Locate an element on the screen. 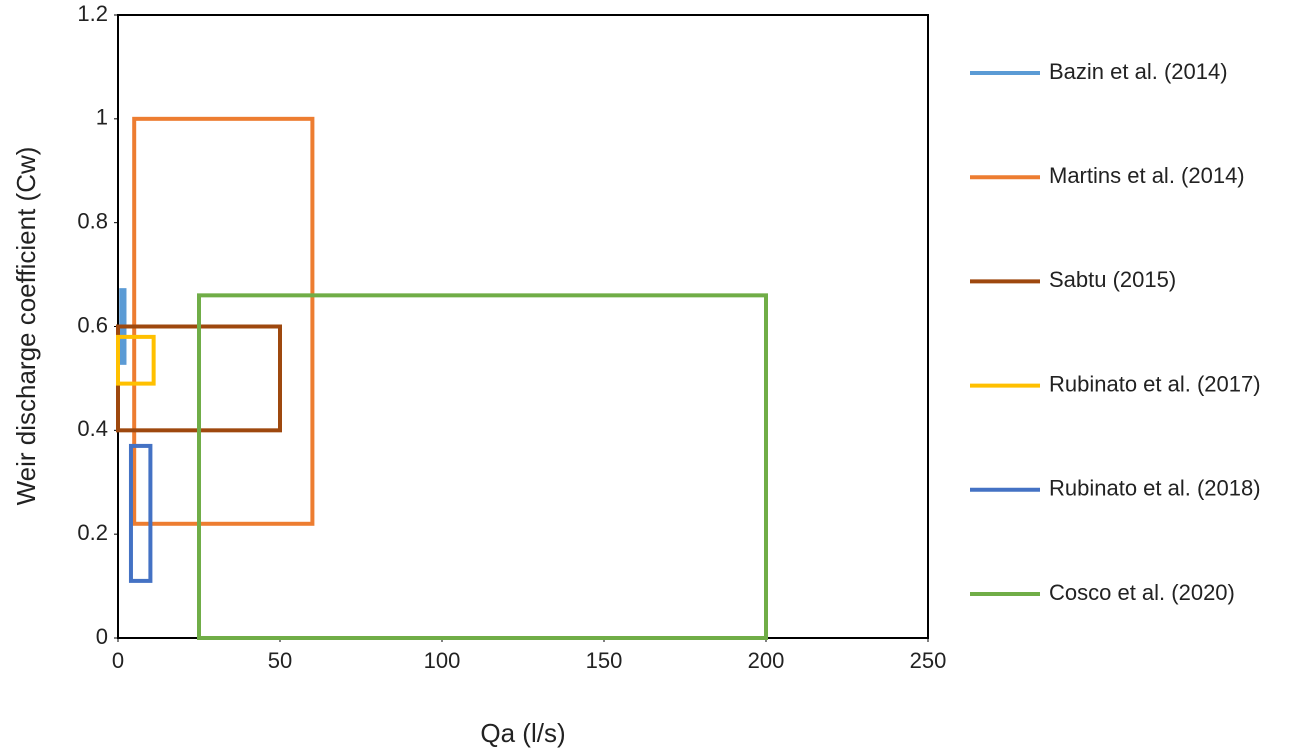 The image size is (1300, 755). y-tick-label: 0 is located at coordinates (102, 636).